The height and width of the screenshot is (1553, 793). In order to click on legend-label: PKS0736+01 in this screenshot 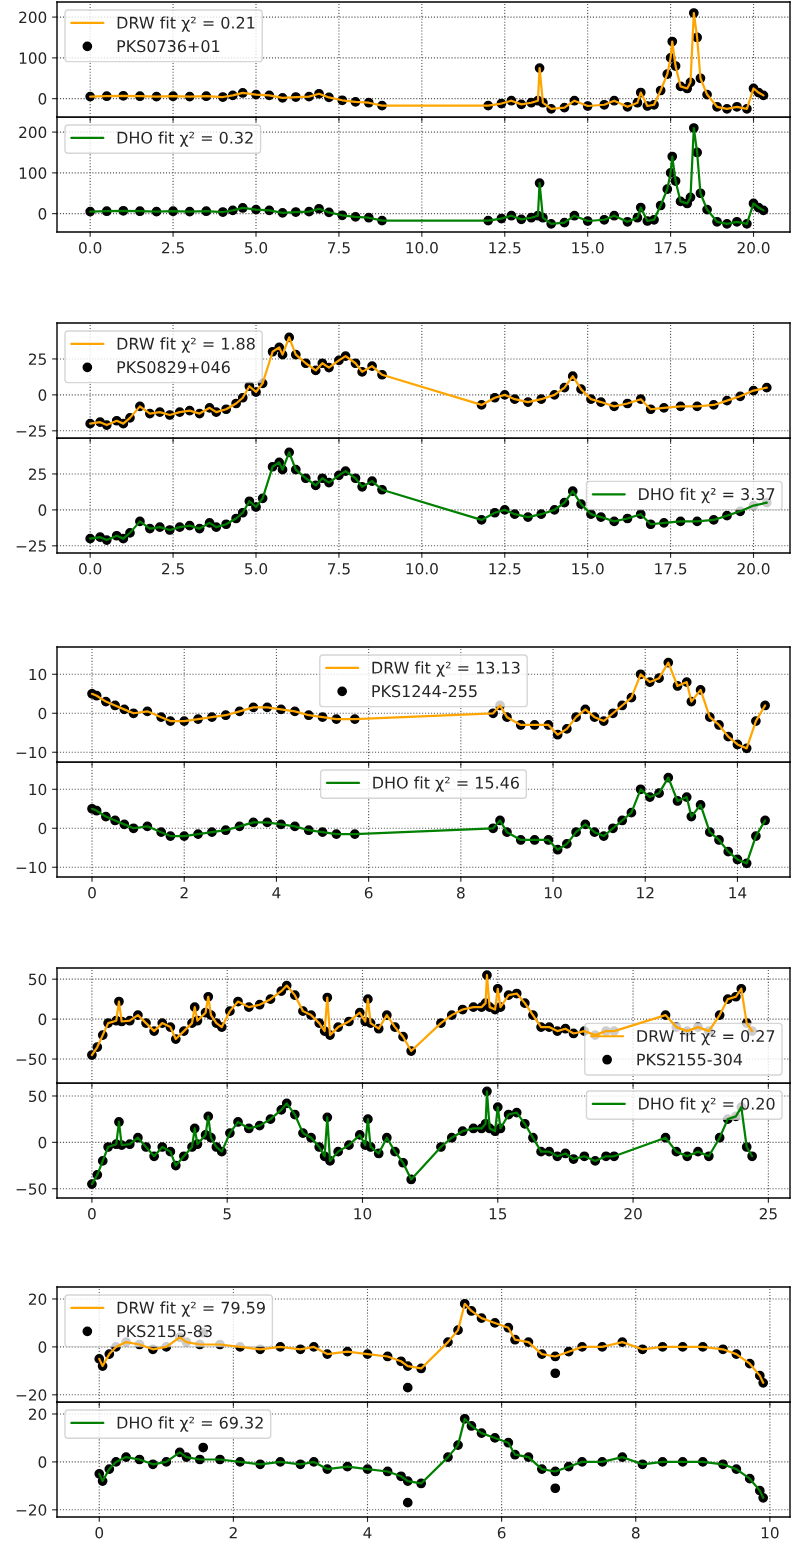, I will do `click(168, 46)`.